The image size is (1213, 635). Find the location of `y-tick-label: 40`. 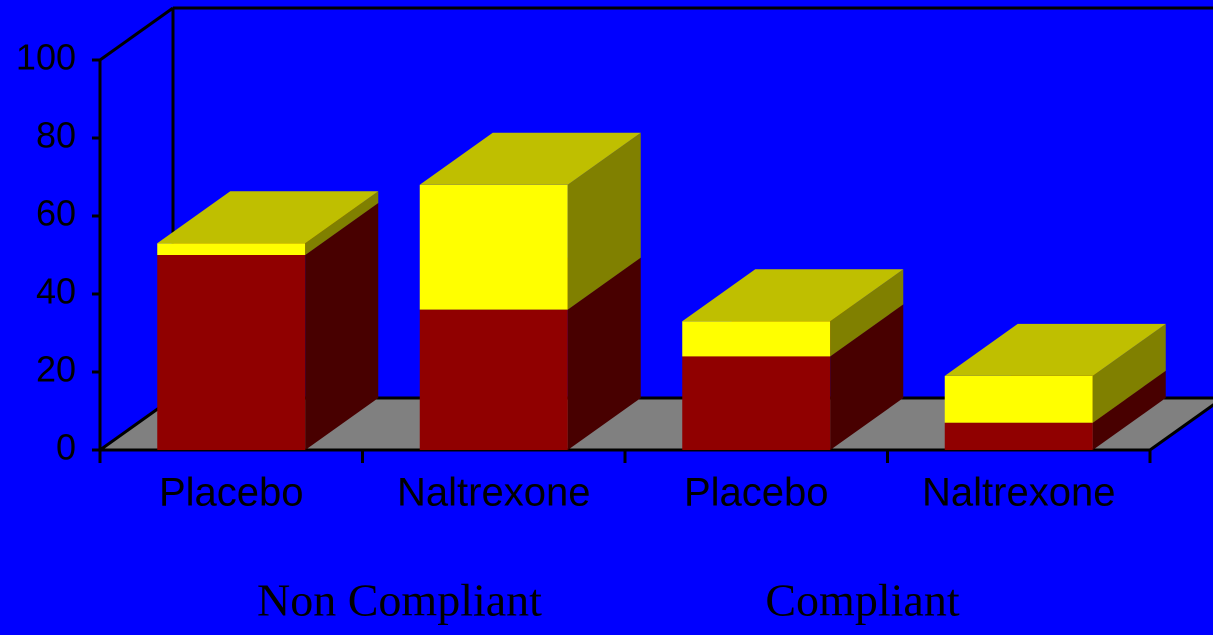

y-tick-label: 40 is located at coordinates (56, 291).